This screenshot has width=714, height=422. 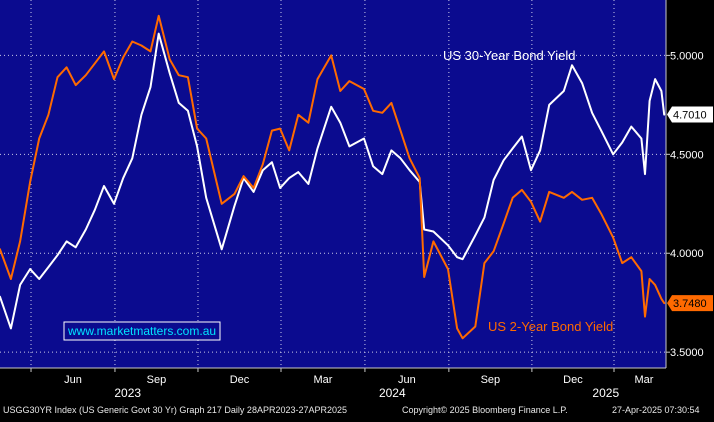 What do you see at coordinates (127, 393) in the screenshot?
I see `x-year-label: 2023` at bounding box center [127, 393].